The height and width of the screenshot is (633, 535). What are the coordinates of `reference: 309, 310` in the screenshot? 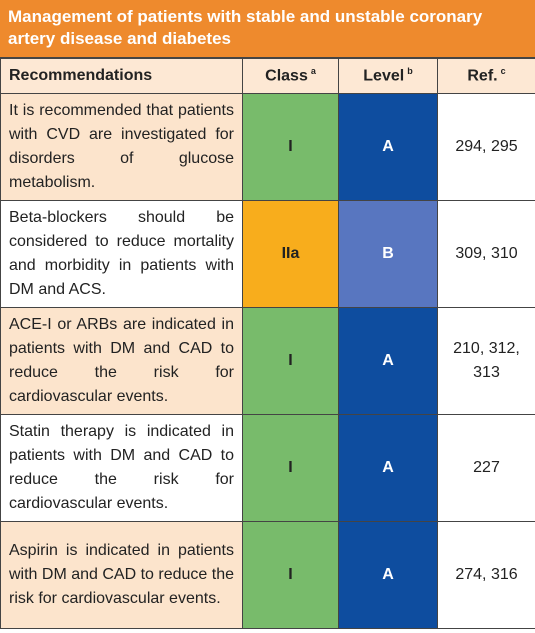 It's located at (486, 254).